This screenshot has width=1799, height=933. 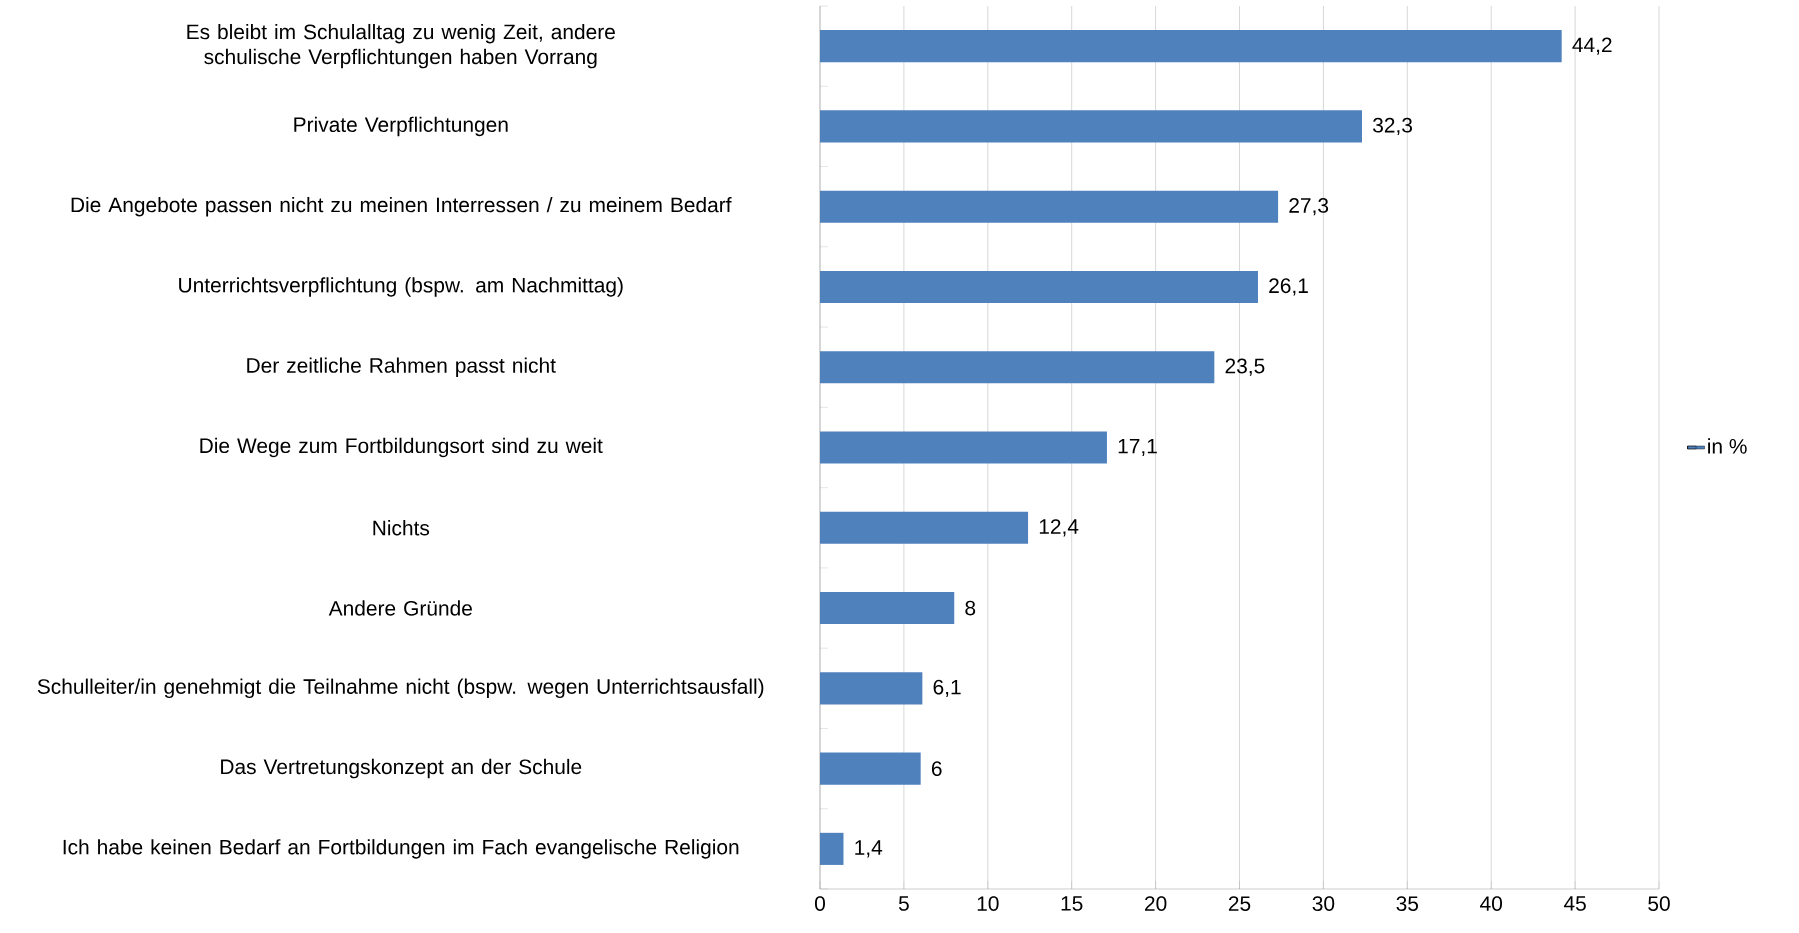 I want to click on x-tick-label: 20, so click(x=1156, y=903).